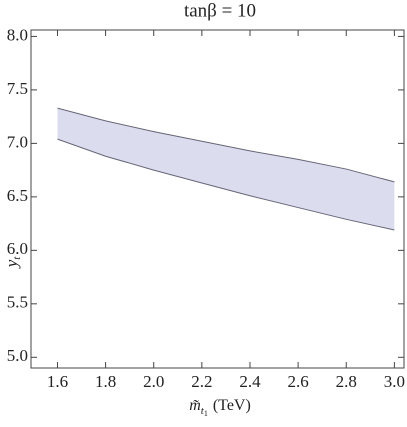  I want to click on x-label-unit: (TeV), so click(232, 405).